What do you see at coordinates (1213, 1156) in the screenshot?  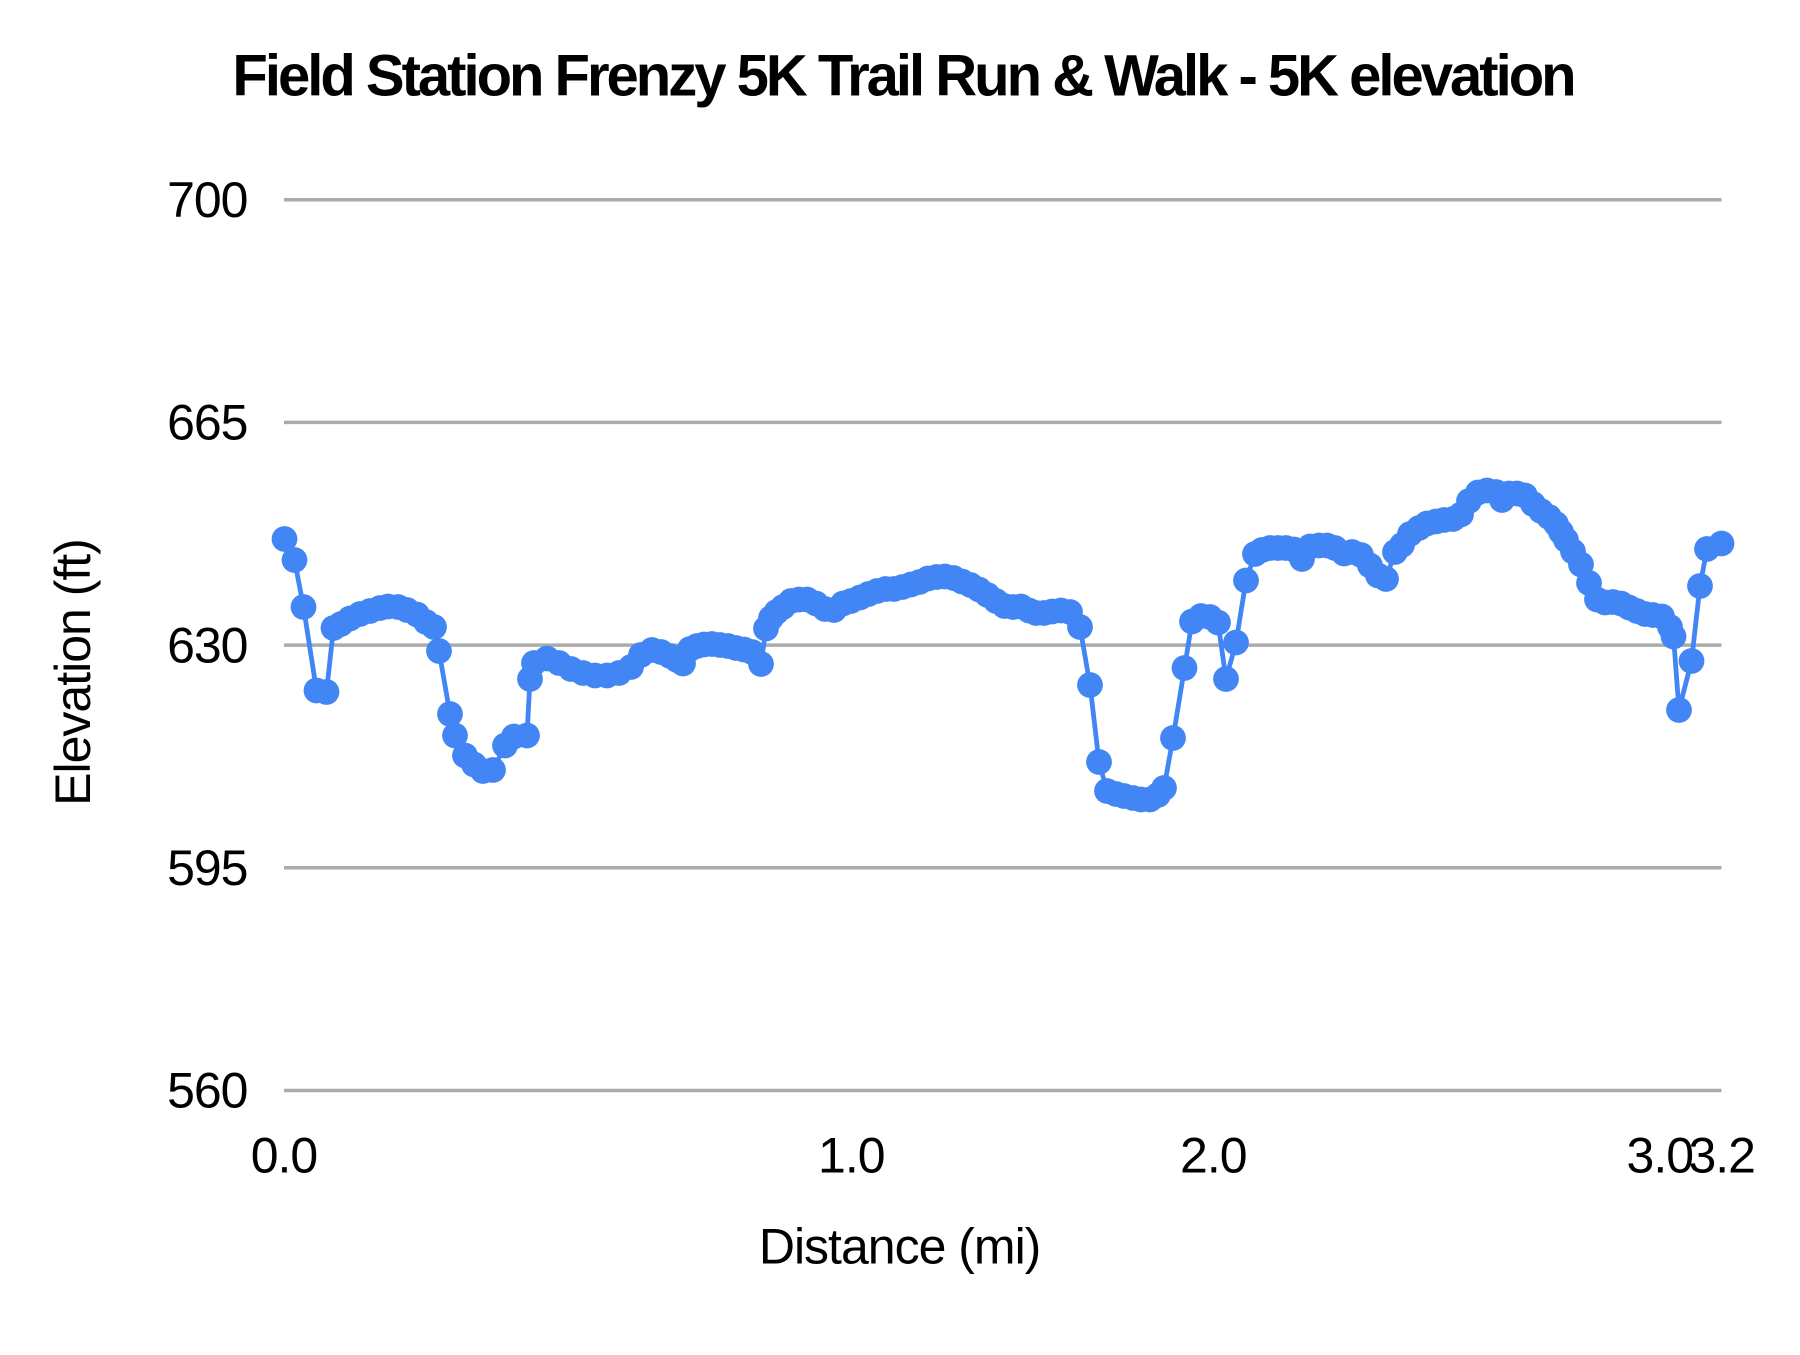 I see `svg-text: 2.0` at bounding box center [1213, 1156].